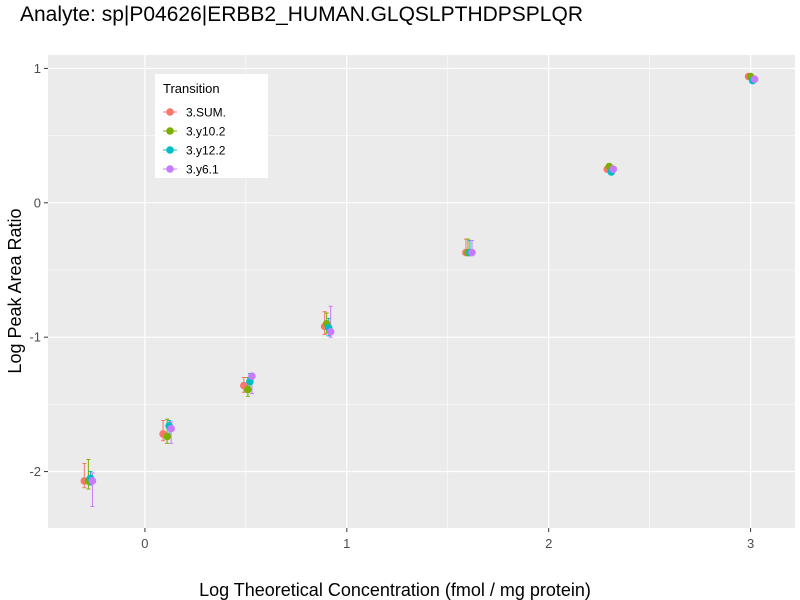 The height and width of the screenshot is (600, 800). I want to click on x-tick-label: 1, so click(346, 543).